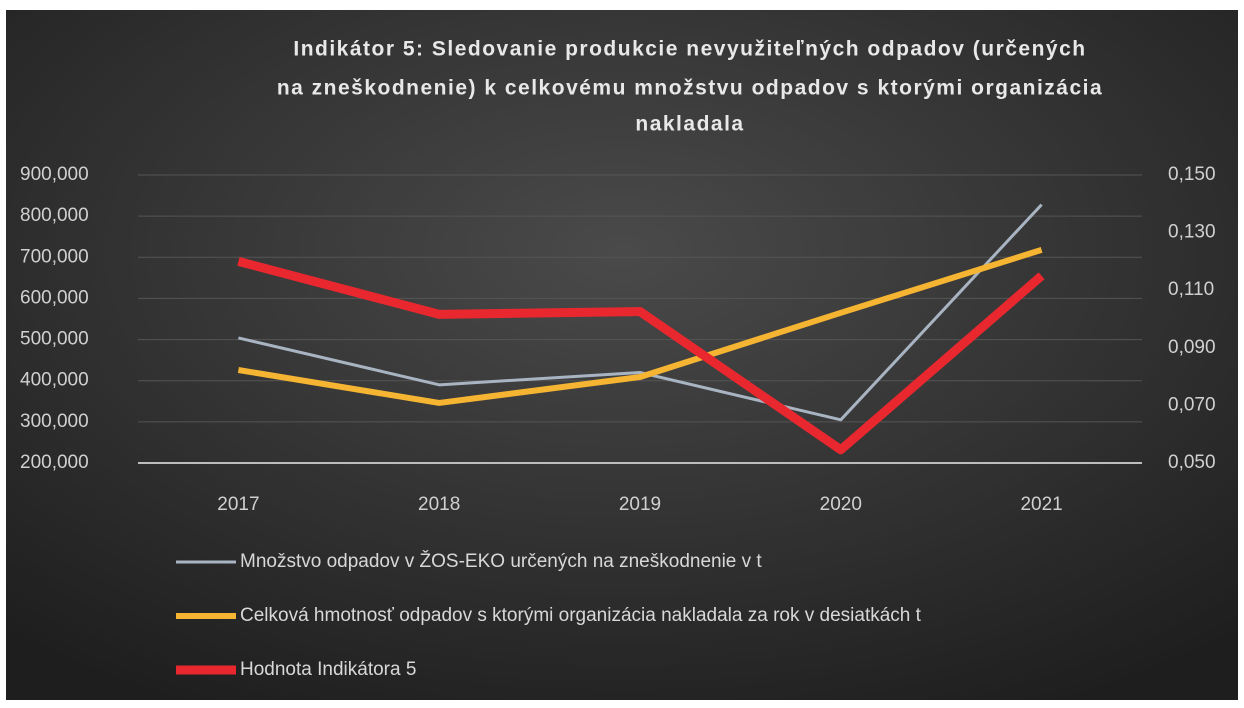  What do you see at coordinates (54, 339) in the screenshot?
I see `y-tick-label: 500,000` at bounding box center [54, 339].